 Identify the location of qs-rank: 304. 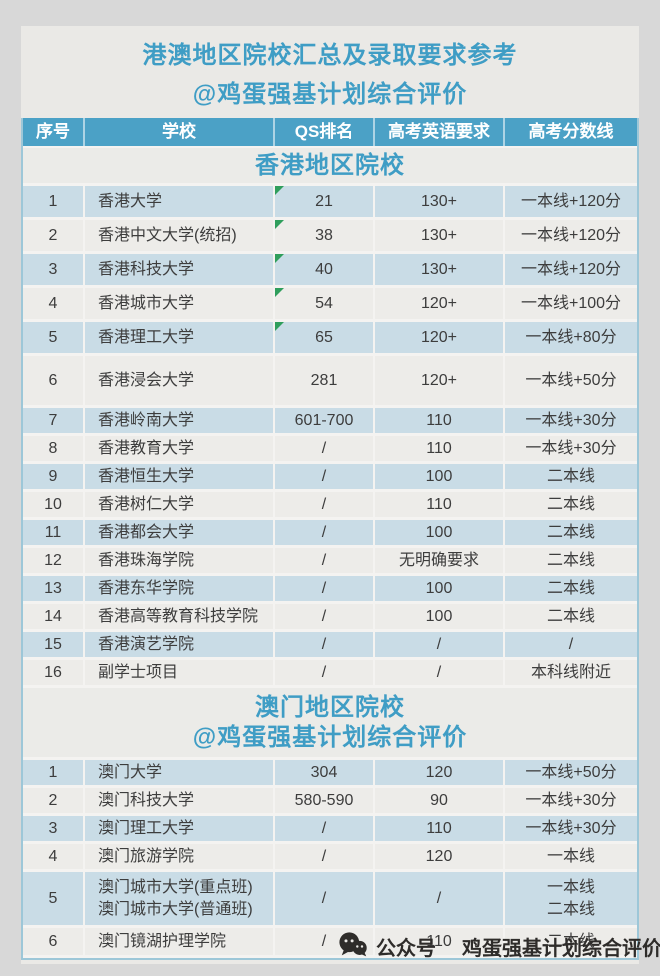
(325, 772).